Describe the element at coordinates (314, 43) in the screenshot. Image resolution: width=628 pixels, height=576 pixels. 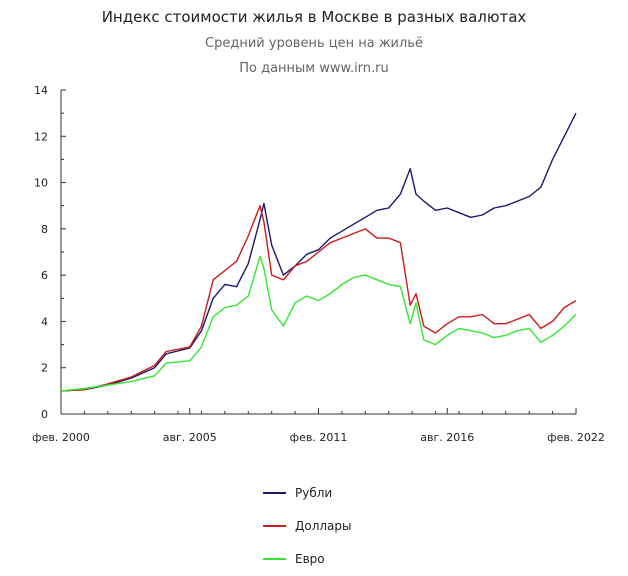
I see `chart-subtitle: Средний уровень цен на жильё` at that location.